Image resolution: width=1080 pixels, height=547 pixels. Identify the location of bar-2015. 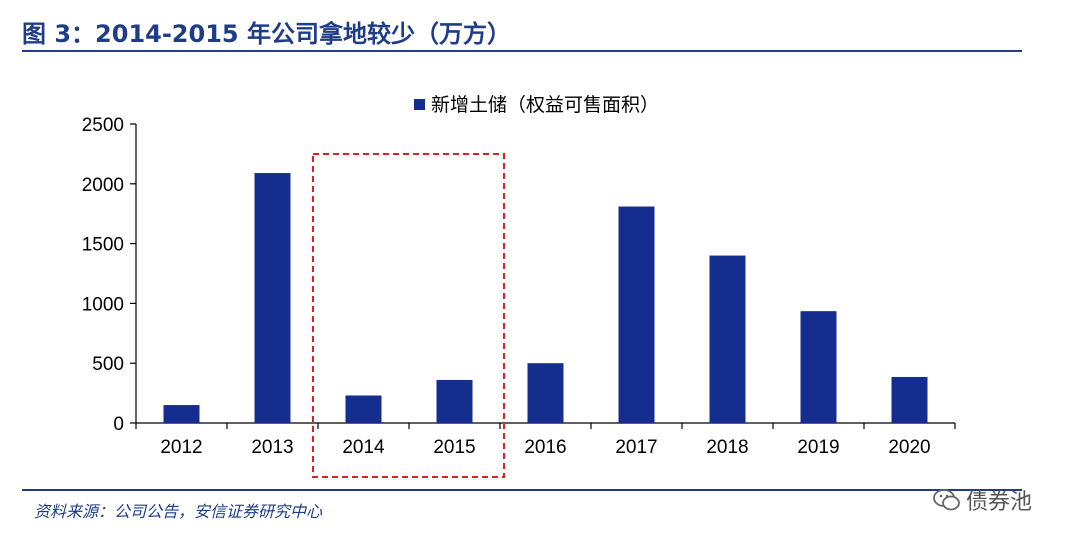
(454, 401).